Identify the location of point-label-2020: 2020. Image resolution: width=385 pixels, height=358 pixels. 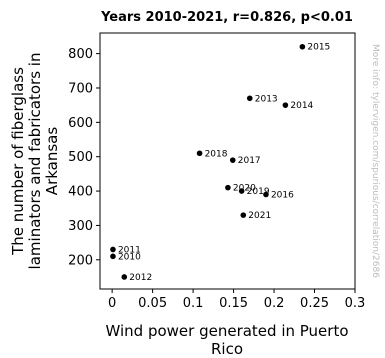
(244, 189).